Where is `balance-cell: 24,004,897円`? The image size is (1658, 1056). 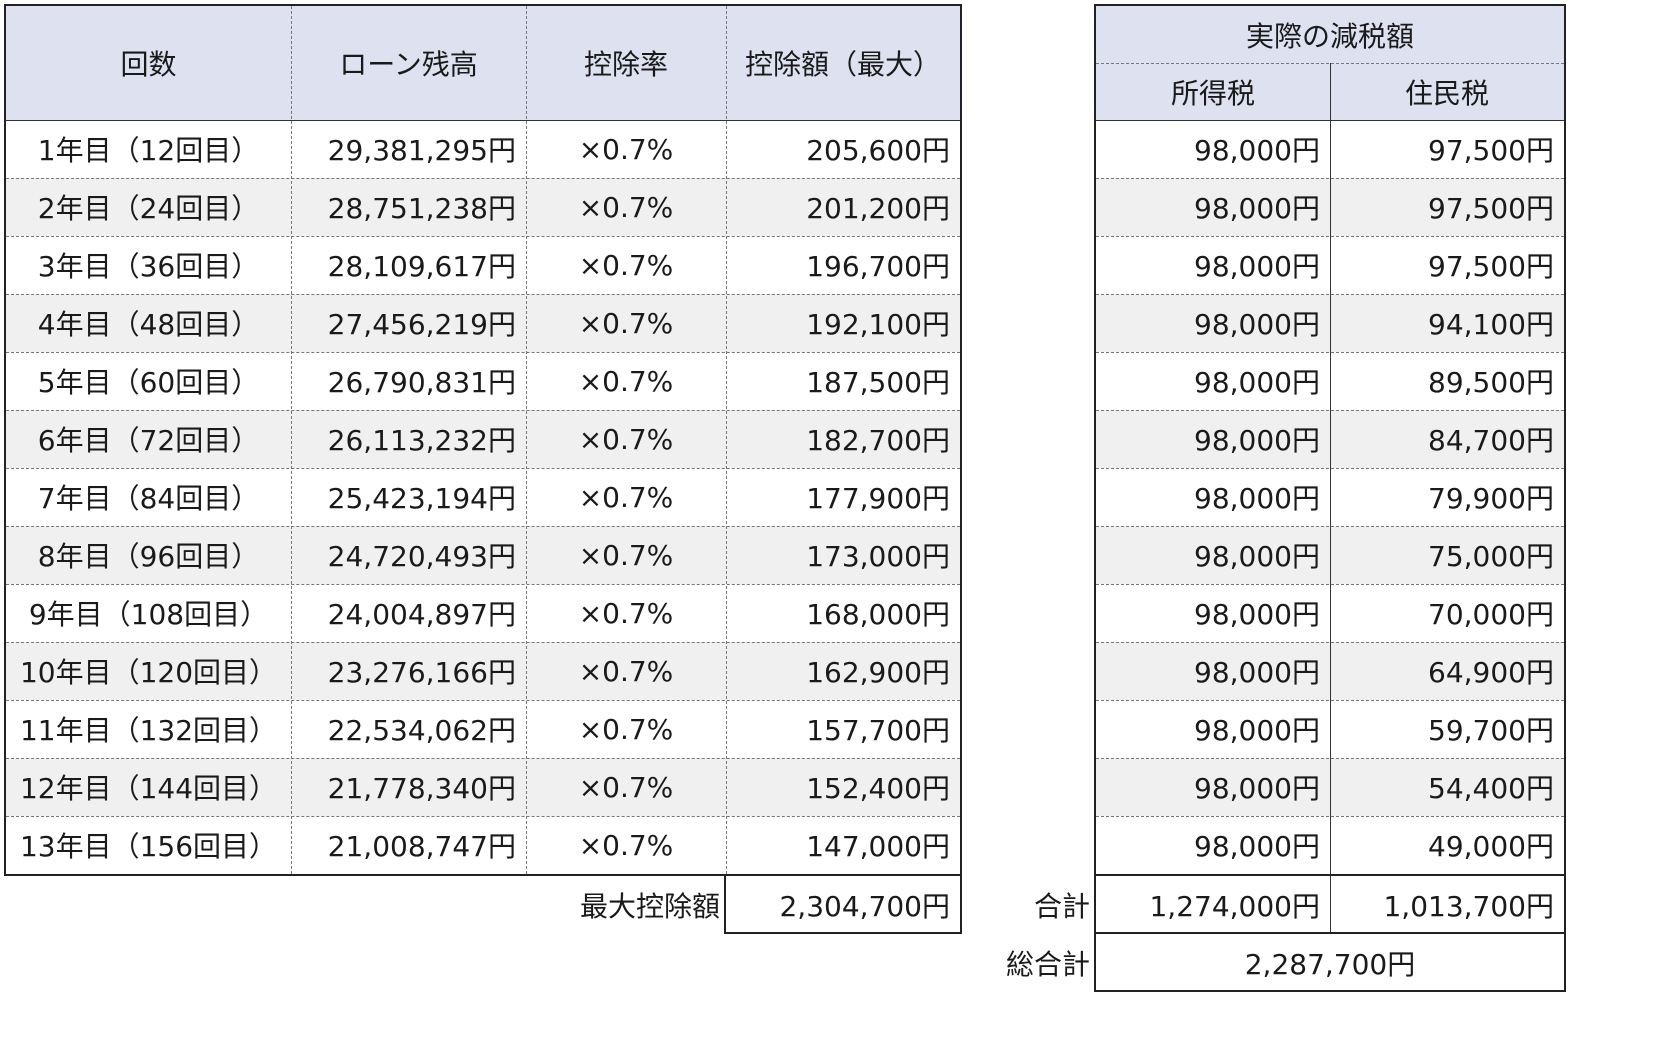
balance-cell: 24,004,897円 is located at coordinates (421, 614).